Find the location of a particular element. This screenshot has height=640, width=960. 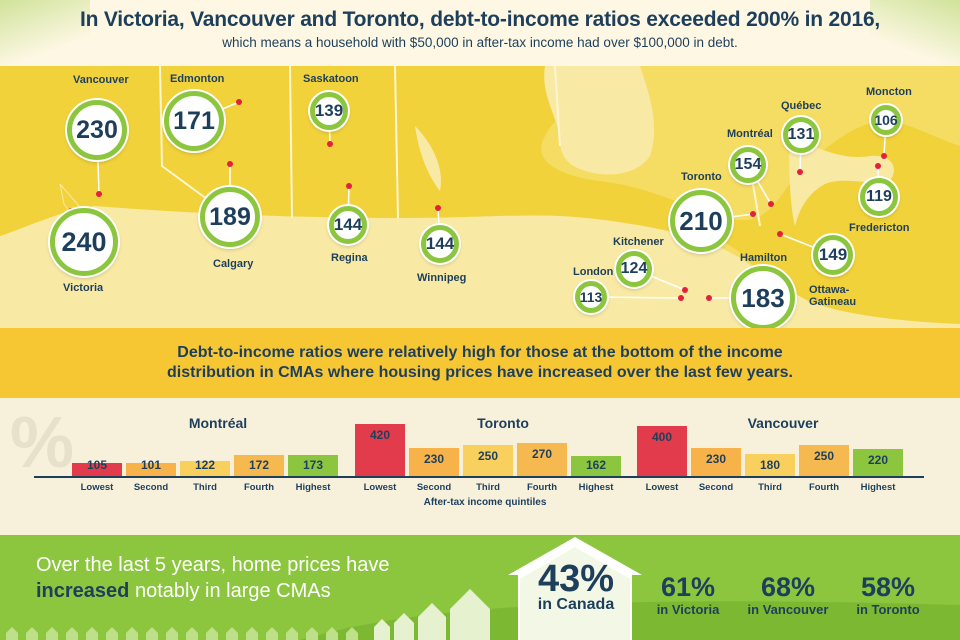

city-value-winnipeg: 144 is located at coordinates (440, 244).